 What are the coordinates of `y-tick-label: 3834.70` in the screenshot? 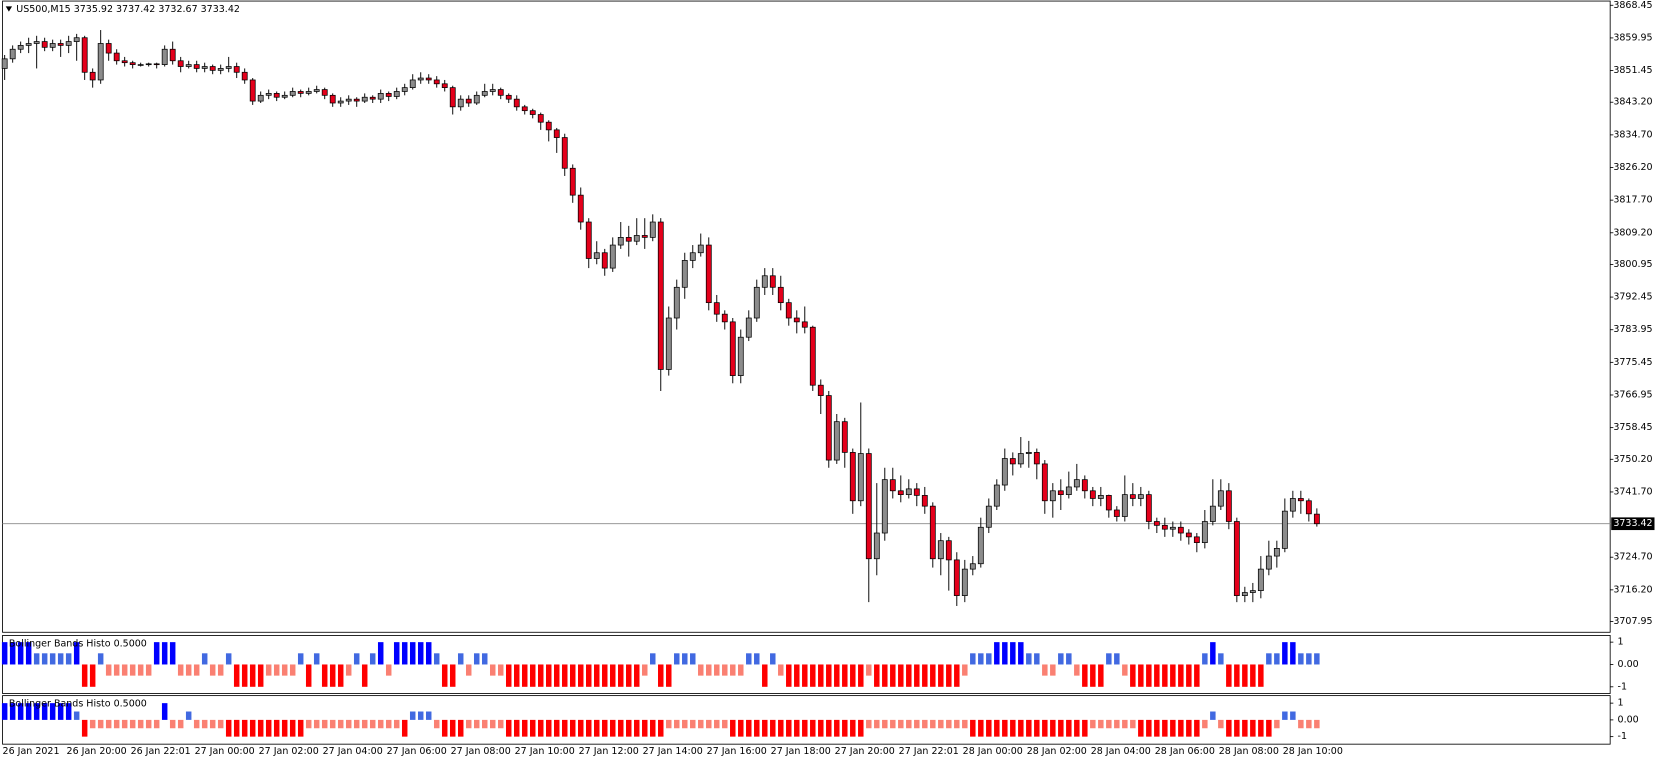 It's located at (1632, 134).